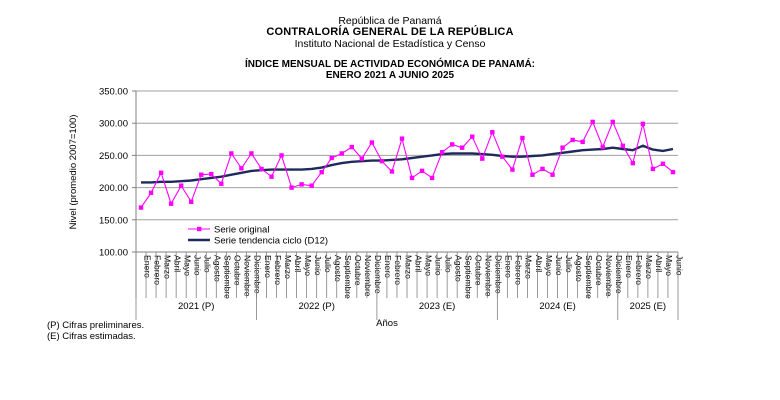 The height and width of the screenshot is (400, 780). Describe the element at coordinates (390, 75) in the screenshot. I see `chart-subtitle: ENERO 2021 A JUNIO 2025` at that location.